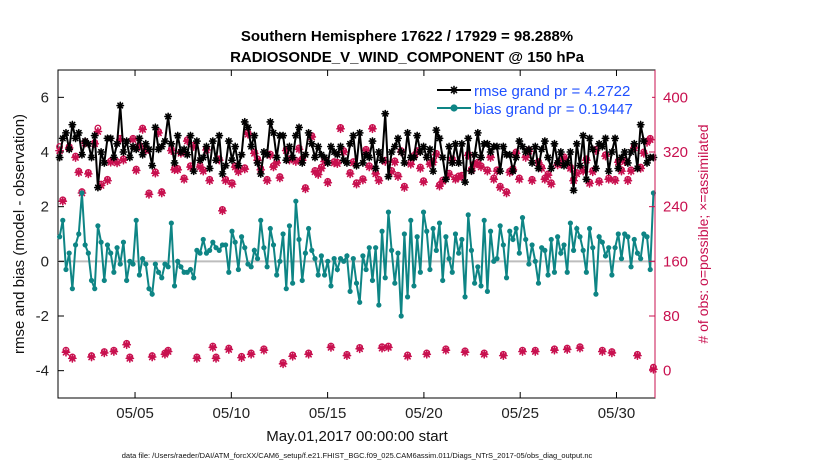  I want to click on y-axis-label-right: # of obs: o=possible; ×=assimilated, so click(703, 233).